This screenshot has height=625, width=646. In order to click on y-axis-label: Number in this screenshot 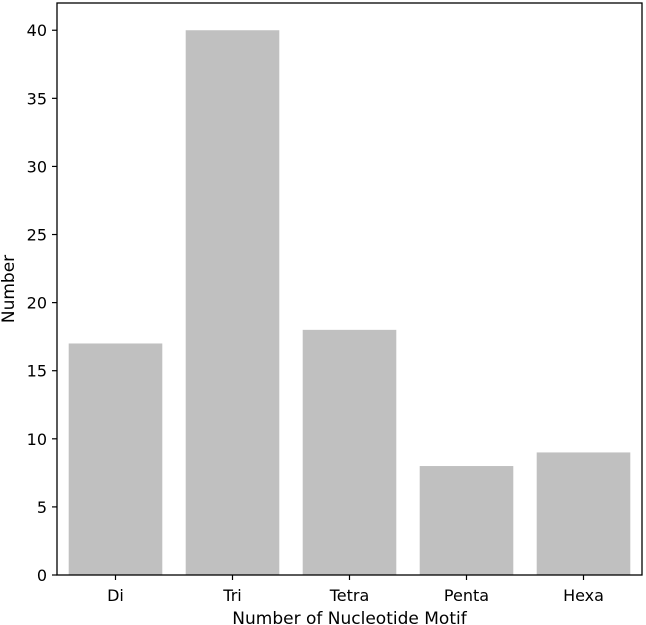, I will do `click(9, 289)`.